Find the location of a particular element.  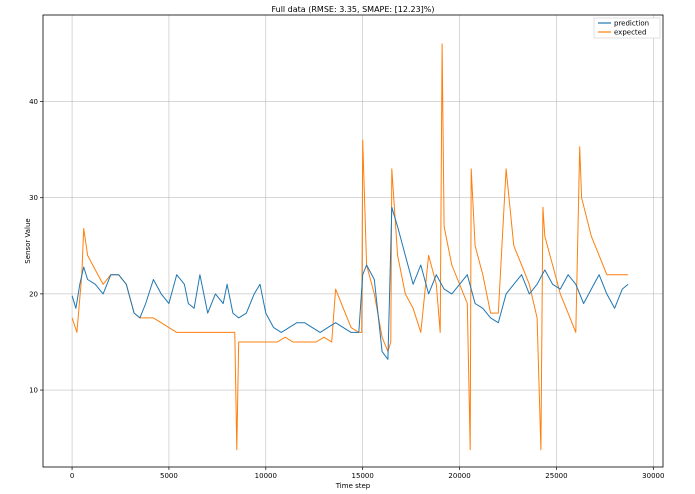

x-tick-label: 10000 is located at coordinates (266, 476).